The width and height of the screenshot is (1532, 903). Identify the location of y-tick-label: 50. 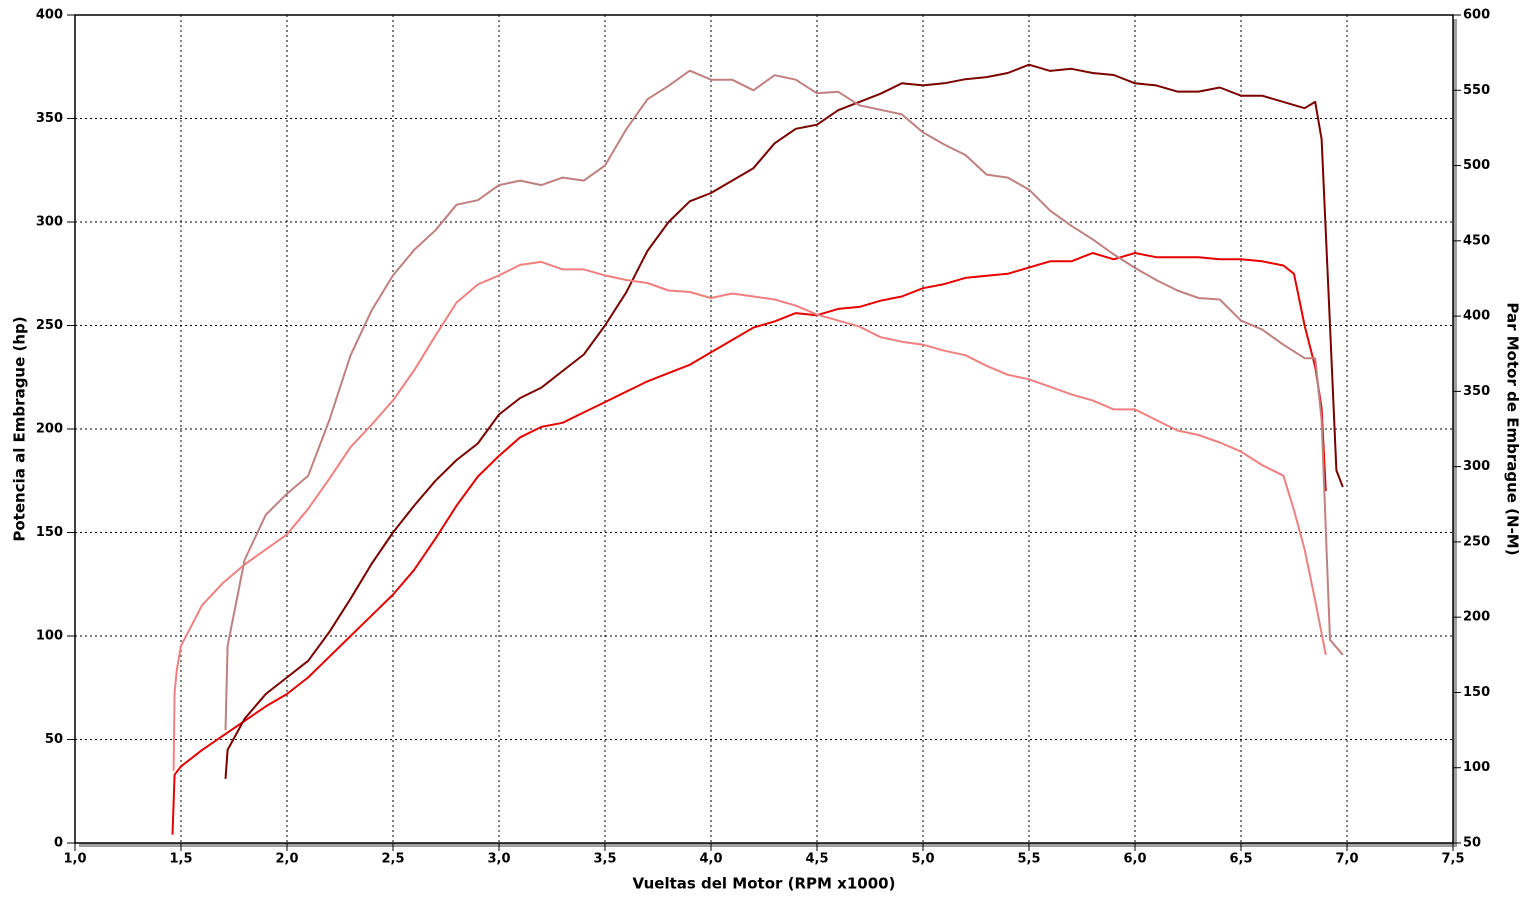
(54, 739).